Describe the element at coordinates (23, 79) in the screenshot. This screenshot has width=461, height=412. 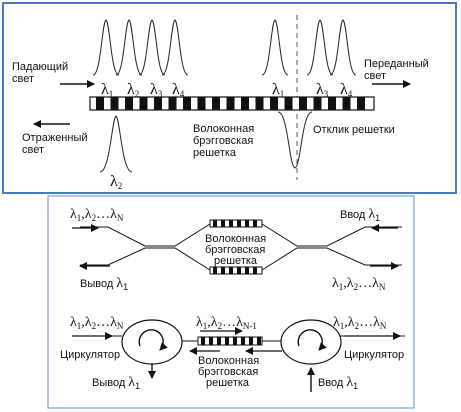
I see `incident-label-2: свет` at that location.